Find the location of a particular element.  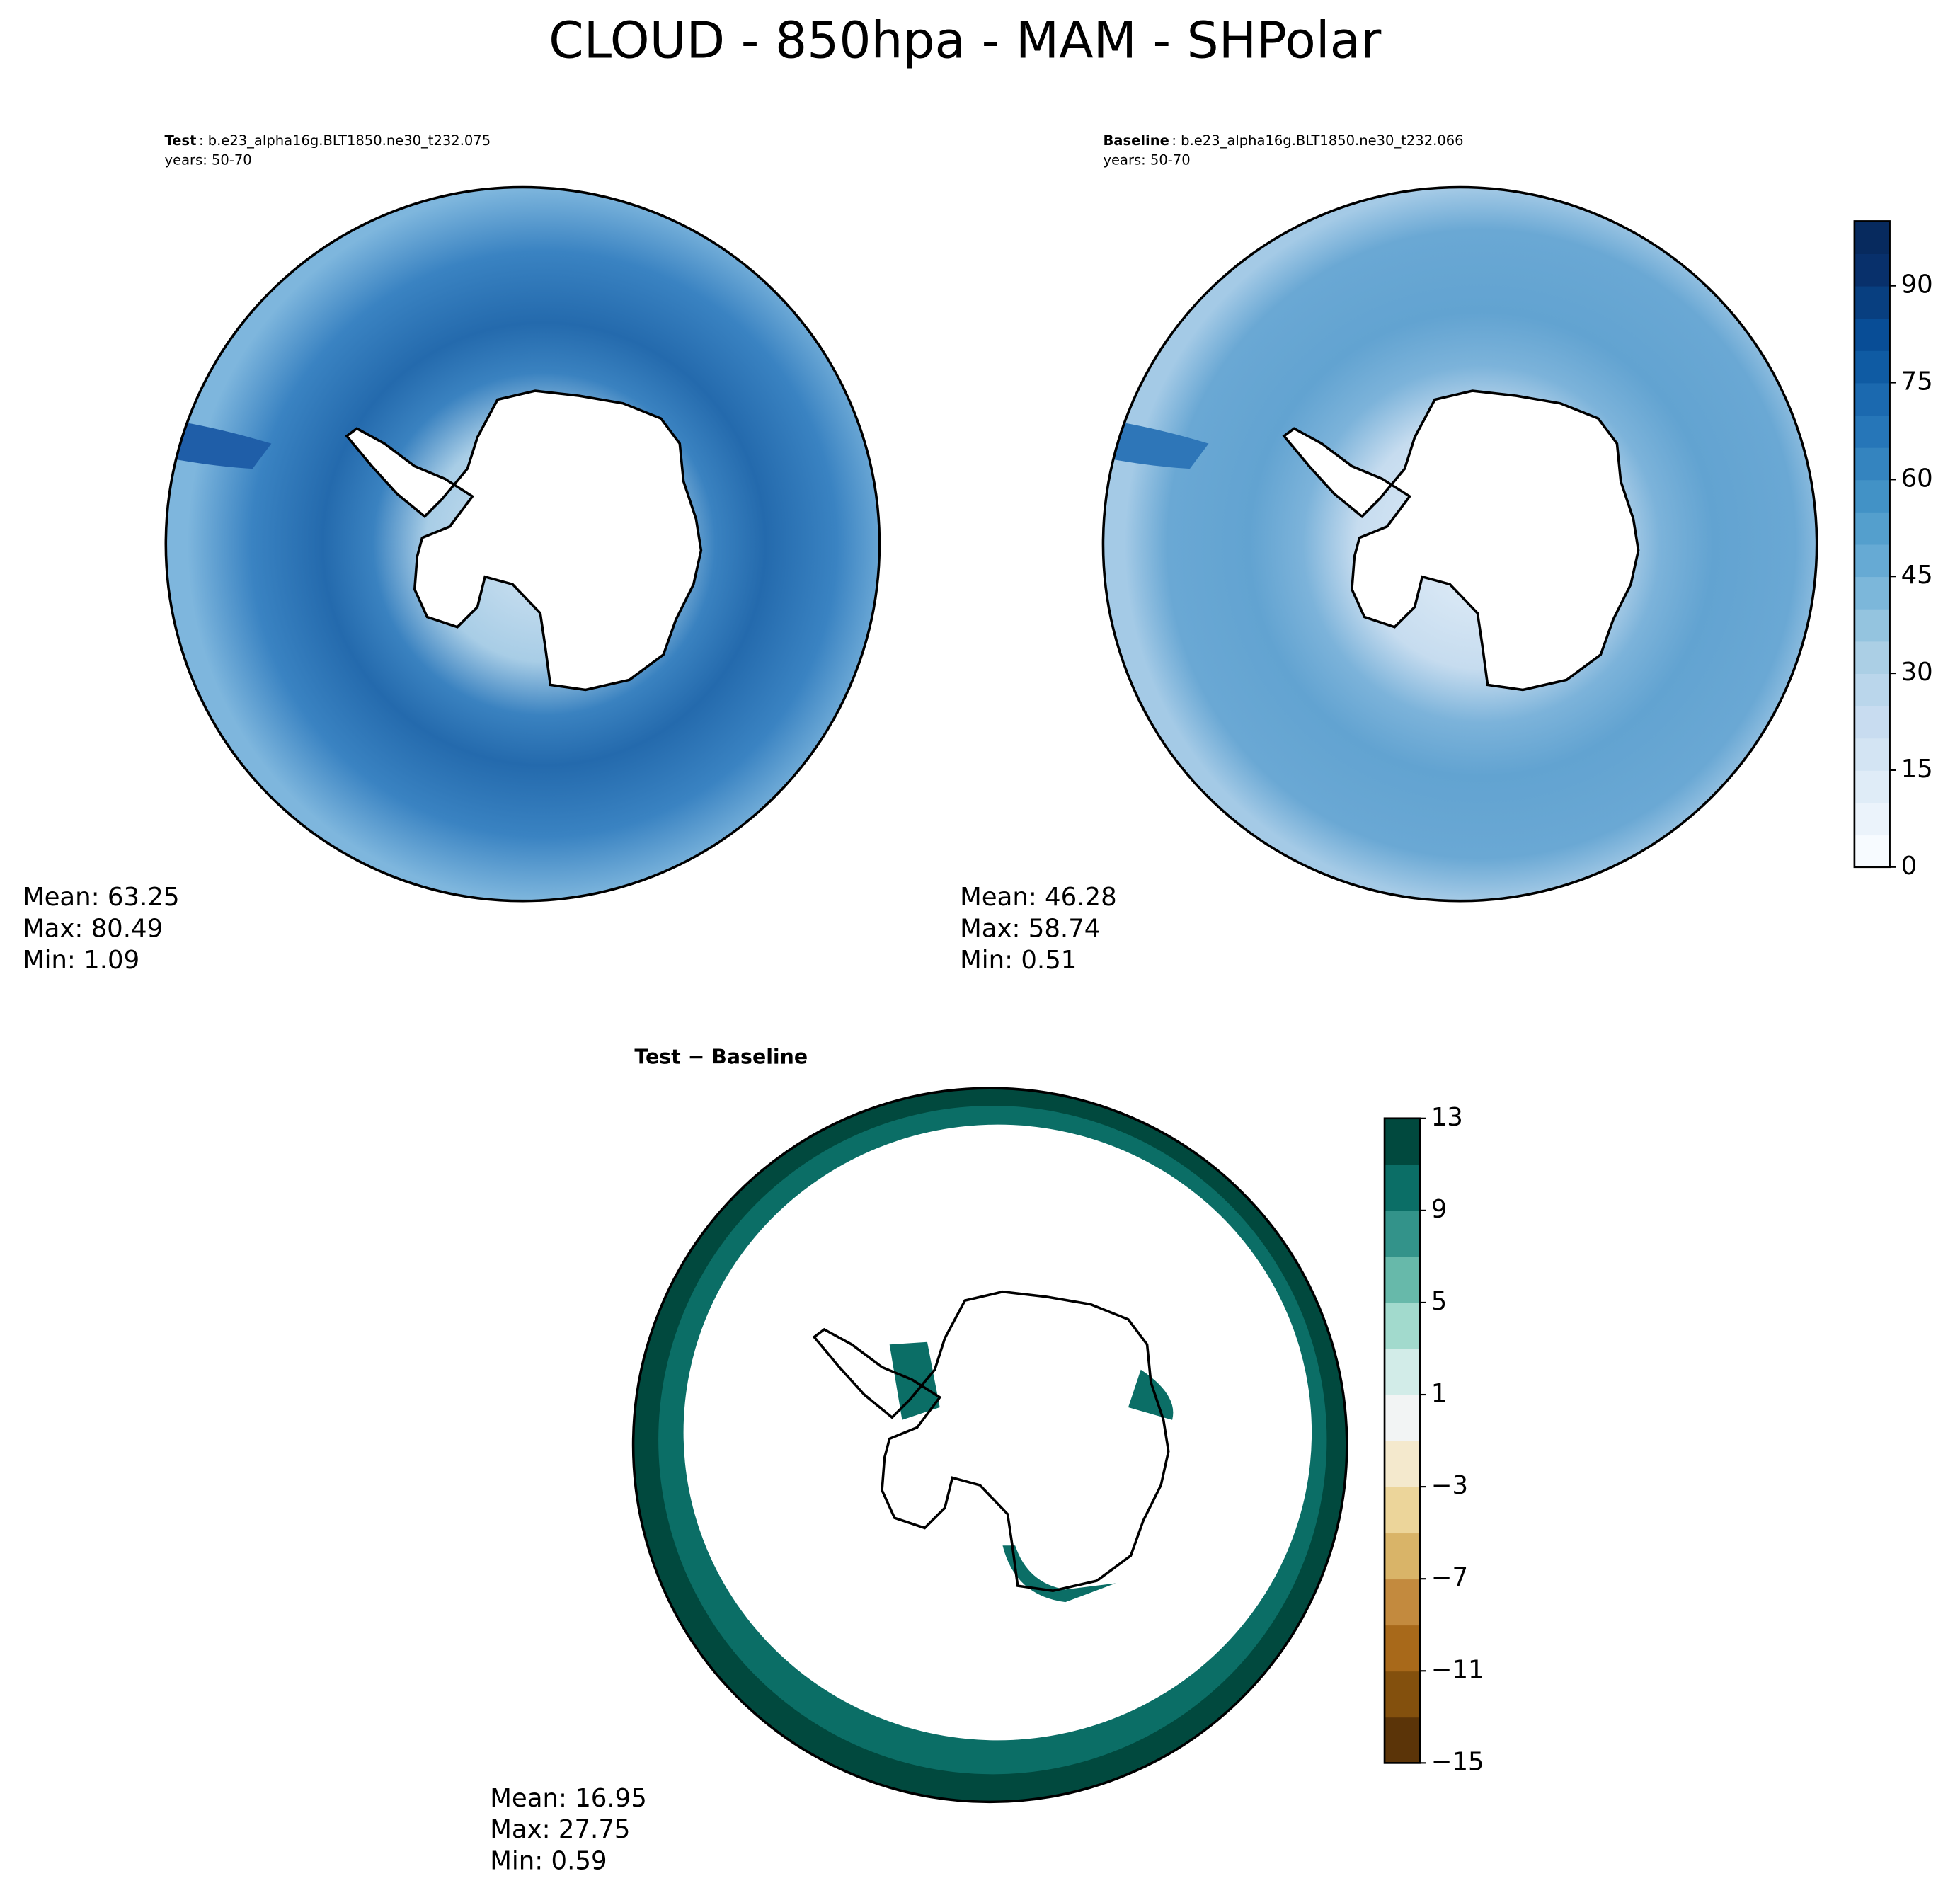

panel-label: Test − Baseline is located at coordinates (721, 1058).